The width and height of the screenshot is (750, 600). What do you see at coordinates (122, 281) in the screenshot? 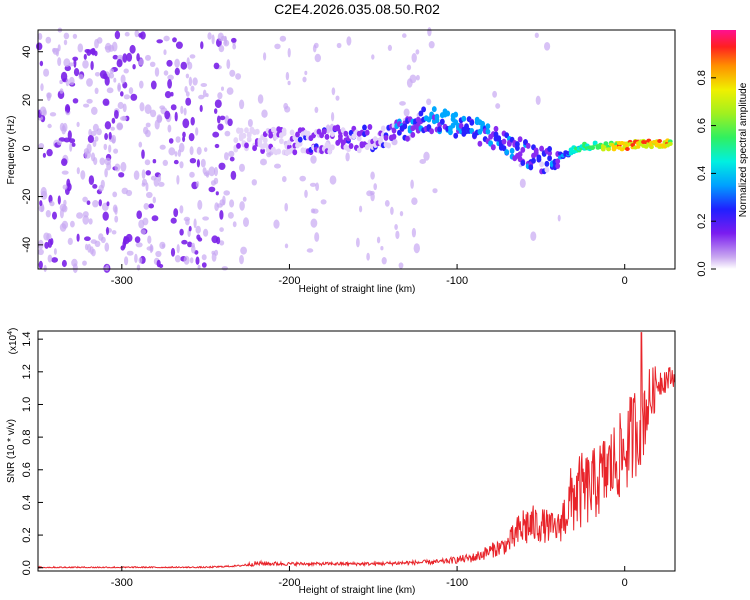
I see `x-tick-label: -300` at bounding box center [122, 281].